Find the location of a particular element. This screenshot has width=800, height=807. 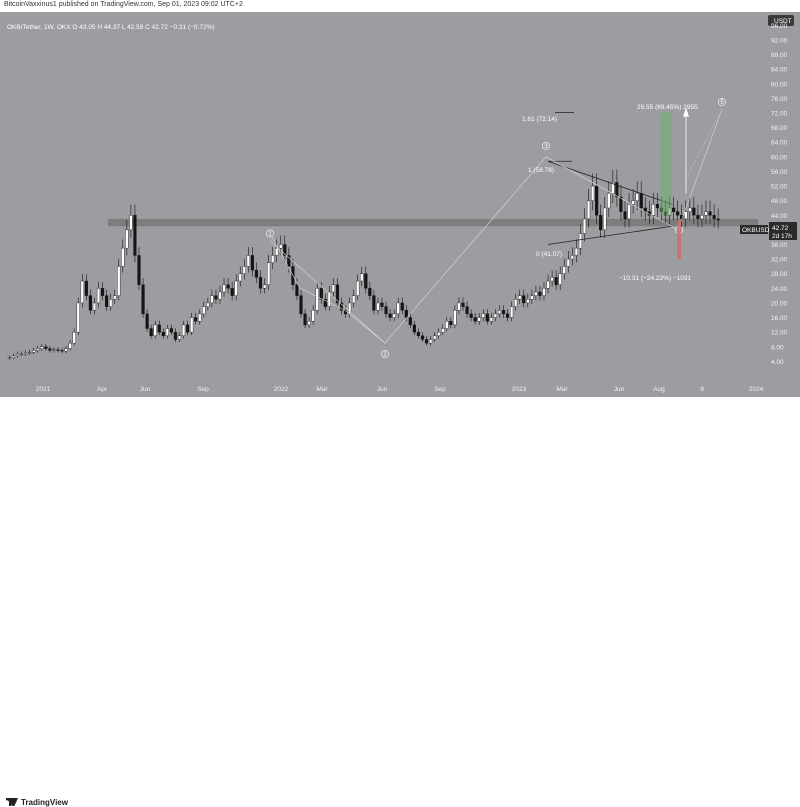

target-zone-green is located at coordinates (666, 164).